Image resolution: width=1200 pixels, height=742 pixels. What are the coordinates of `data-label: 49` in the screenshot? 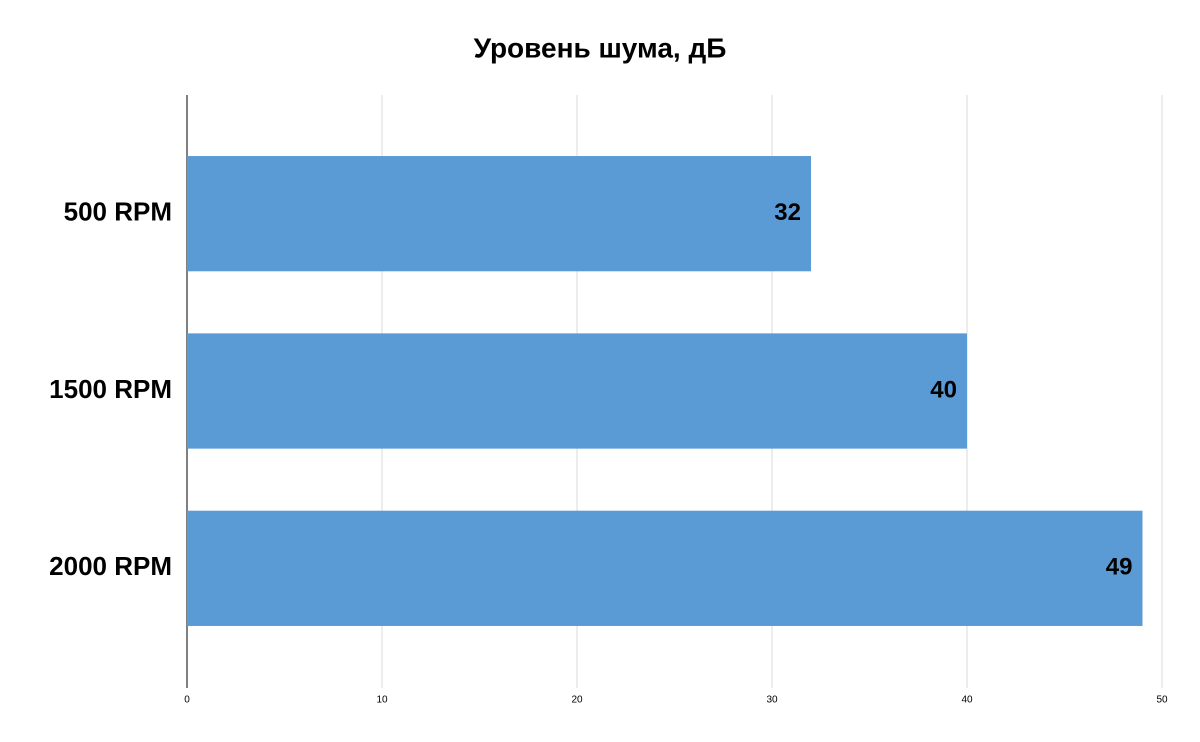 It's located at (1119, 567).